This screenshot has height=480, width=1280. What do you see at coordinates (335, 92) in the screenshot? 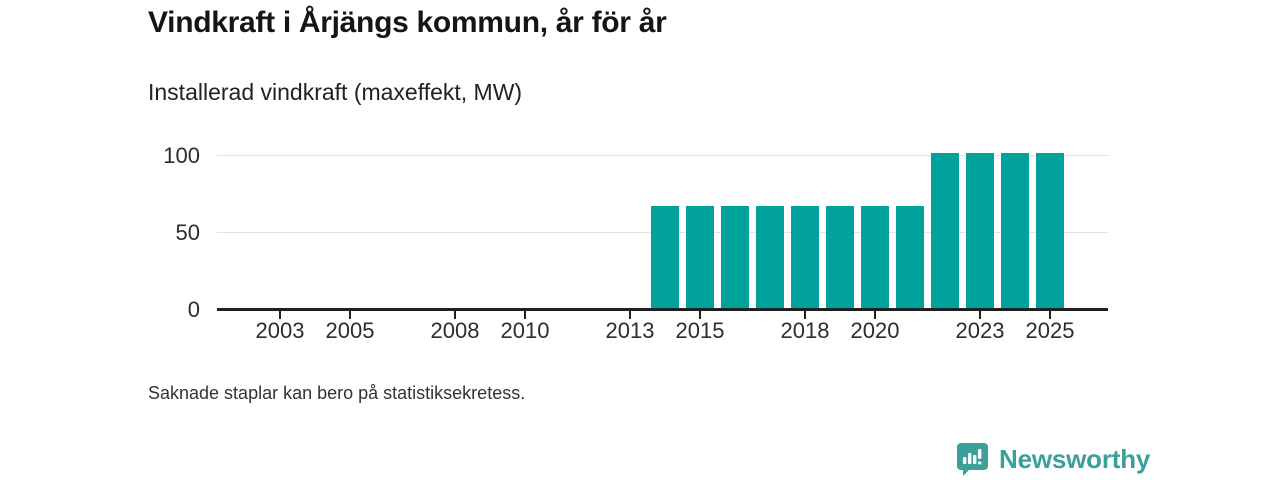
I see `chart-subtitle: Installerad vindkraft (maxeffekt, MW)` at bounding box center [335, 92].